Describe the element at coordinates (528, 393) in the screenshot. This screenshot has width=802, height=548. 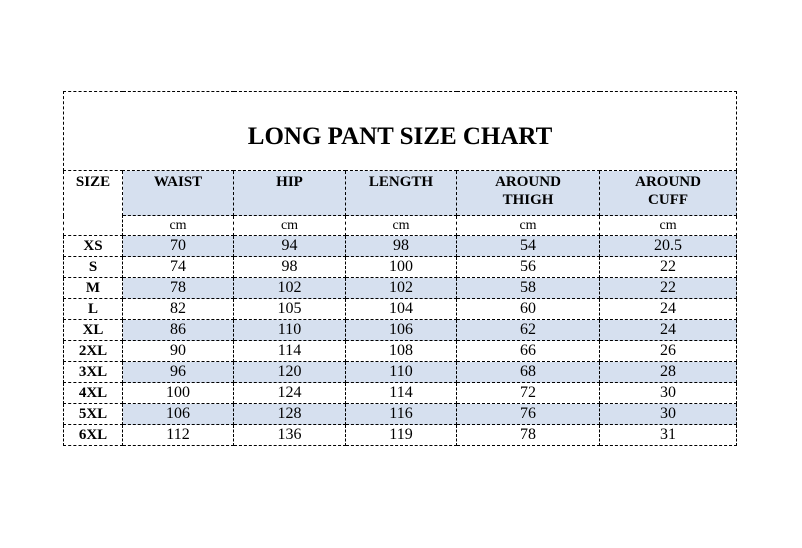
I see `value-cell: 72` at that location.